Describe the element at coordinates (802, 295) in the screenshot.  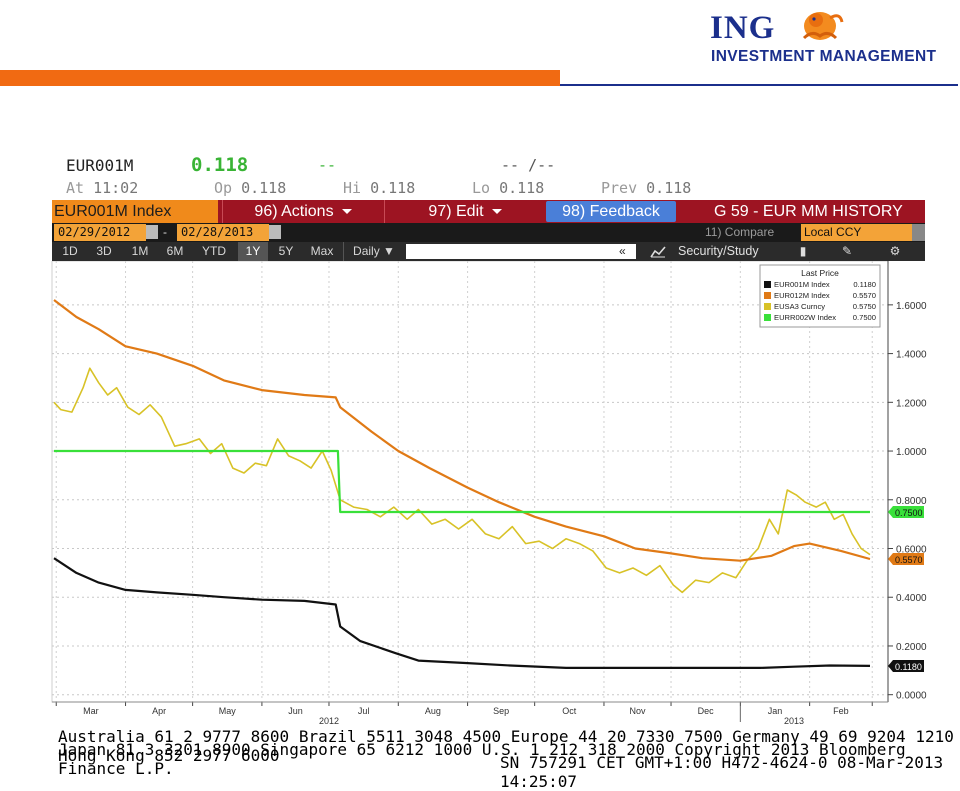
I see `legend-series-name: EUR012M Index` at that location.